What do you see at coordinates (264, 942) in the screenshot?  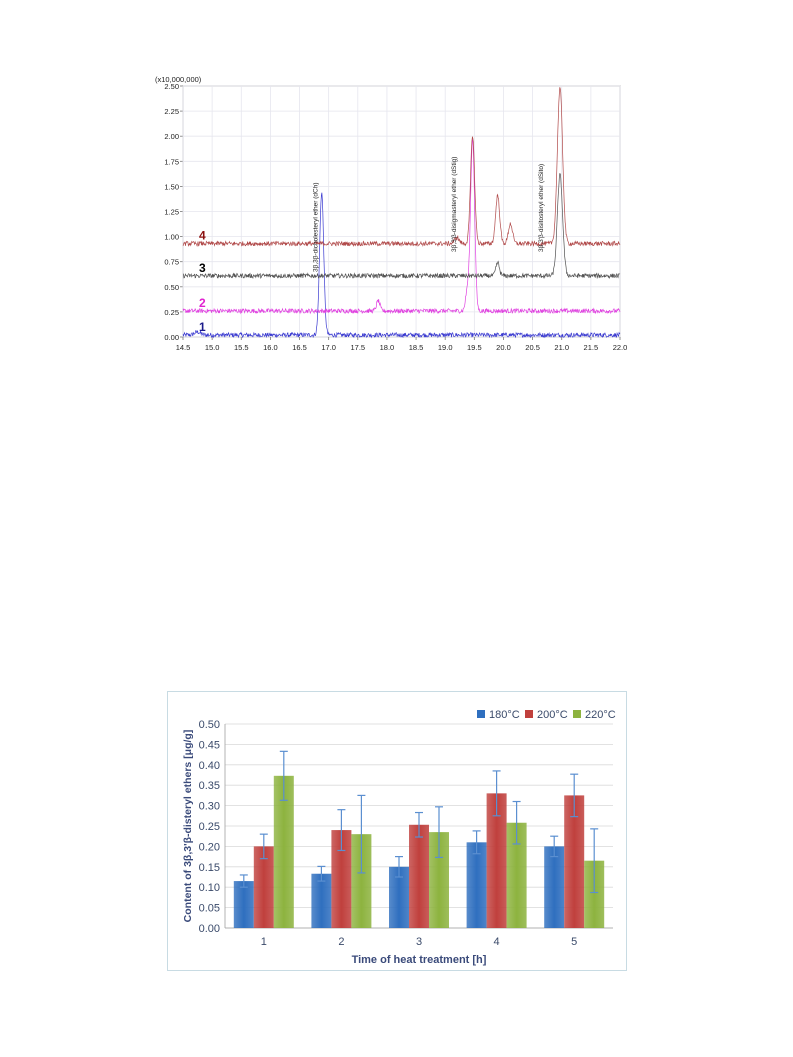 I see `x-tick-label: 1` at bounding box center [264, 942].